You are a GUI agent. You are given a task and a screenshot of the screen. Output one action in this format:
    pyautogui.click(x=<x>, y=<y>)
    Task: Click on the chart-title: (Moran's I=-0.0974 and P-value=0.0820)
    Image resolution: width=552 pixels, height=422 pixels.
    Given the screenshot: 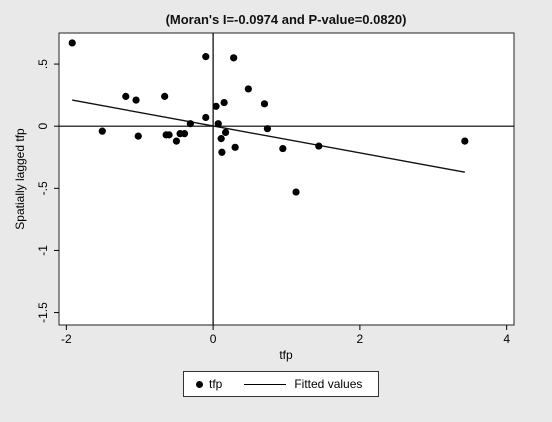 What is the action you would take?
    pyautogui.click(x=286, y=19)
    